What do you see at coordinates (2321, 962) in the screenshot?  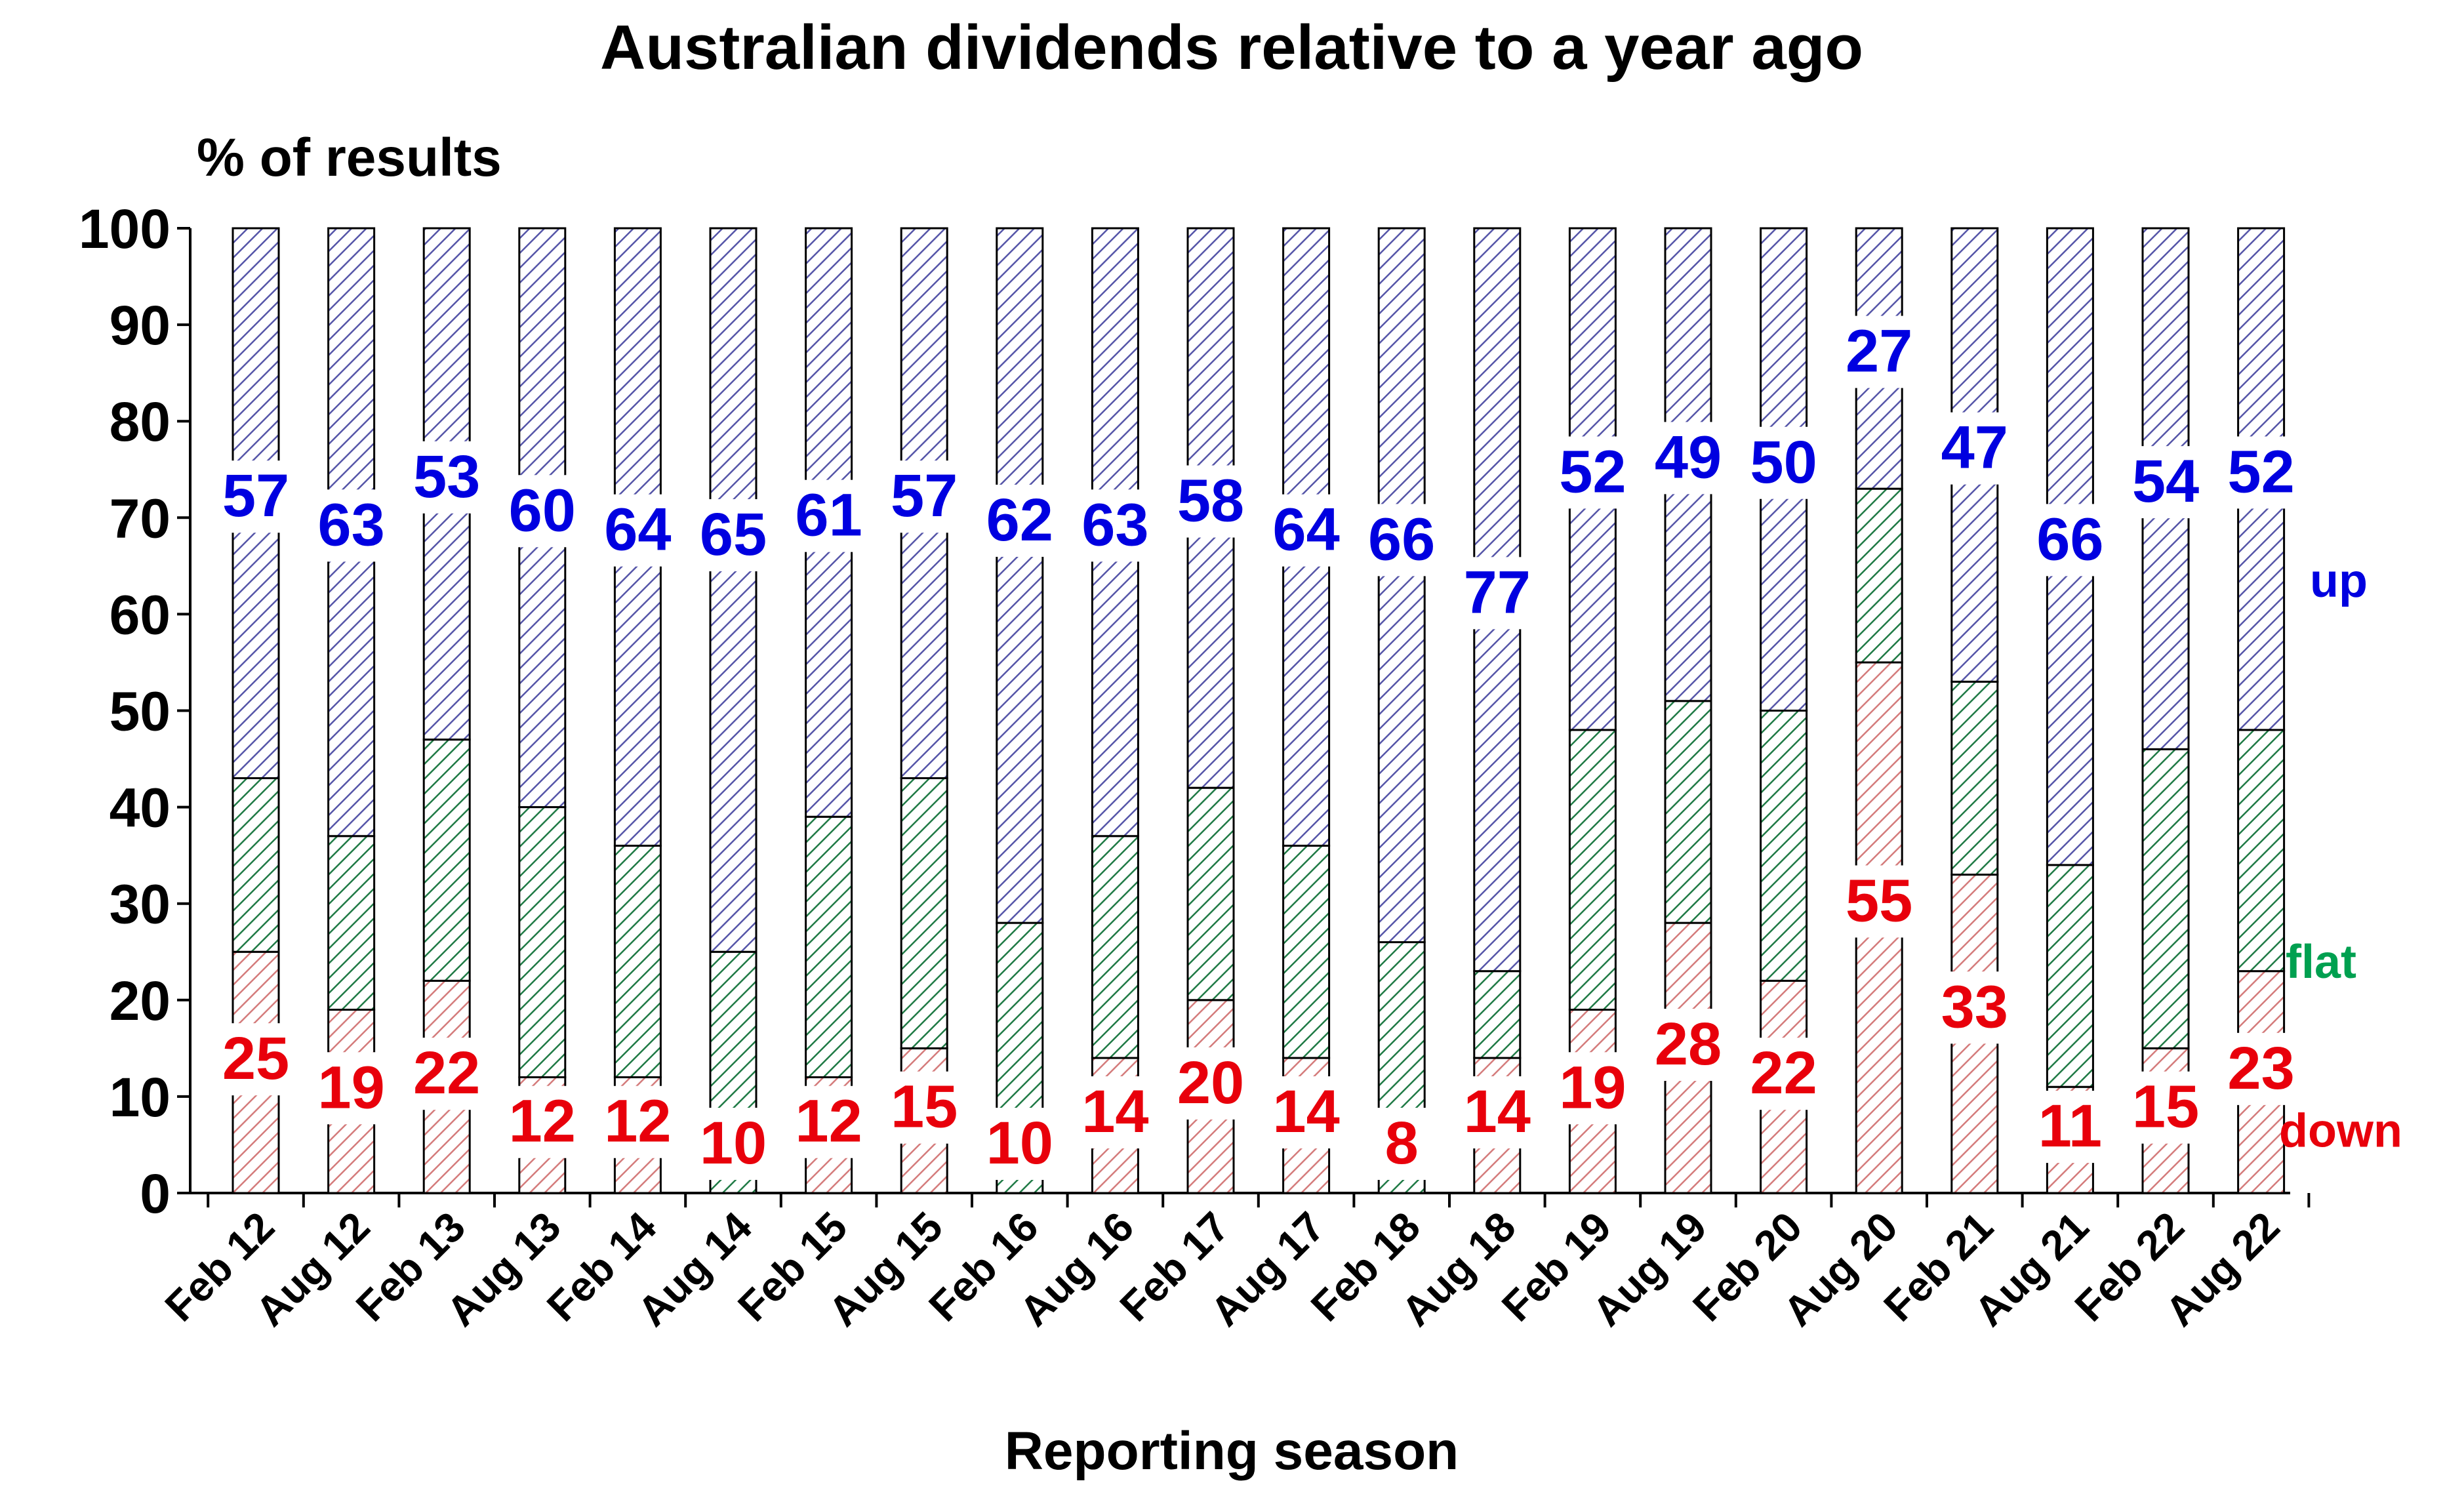 I see `series-label-flat: flat` at bounding box center [2321, 962].